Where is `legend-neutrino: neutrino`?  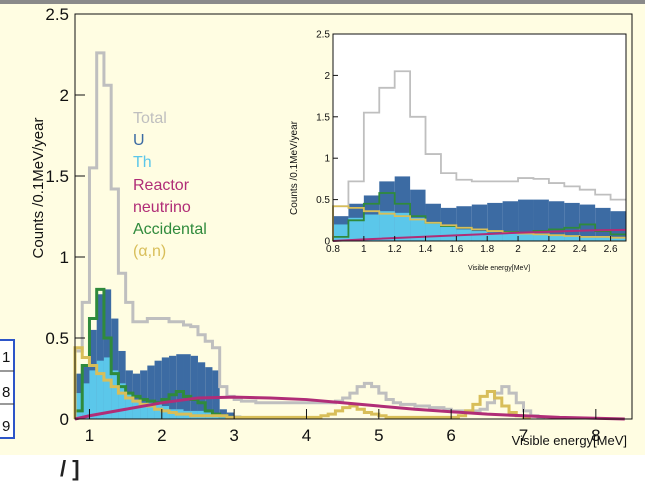
legend-neutrino: neutrino is located at coordinates (162, 207).